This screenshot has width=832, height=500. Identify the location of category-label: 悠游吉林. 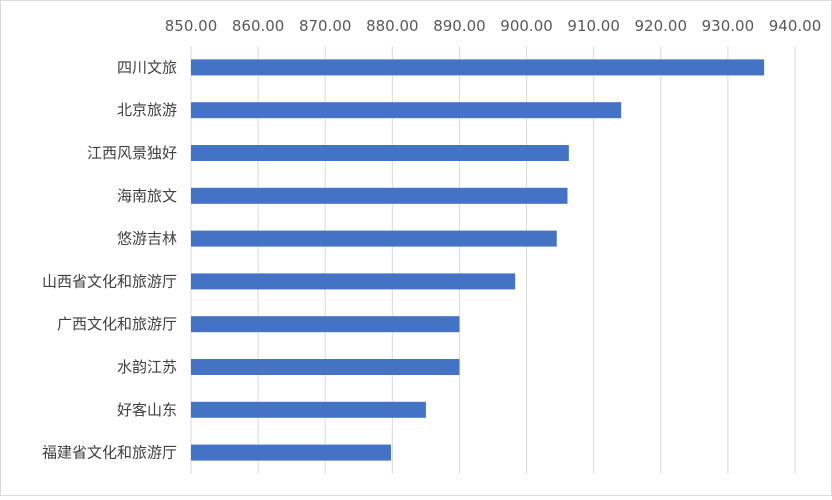
(147, 239).